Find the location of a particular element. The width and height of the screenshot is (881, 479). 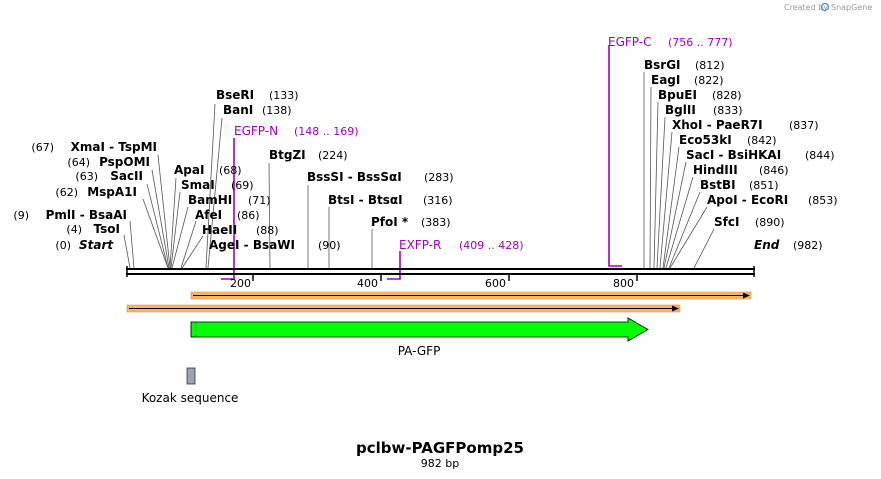

enzyme-bsssi: BssSI - BssSαI is located at coordinates (354, 177).